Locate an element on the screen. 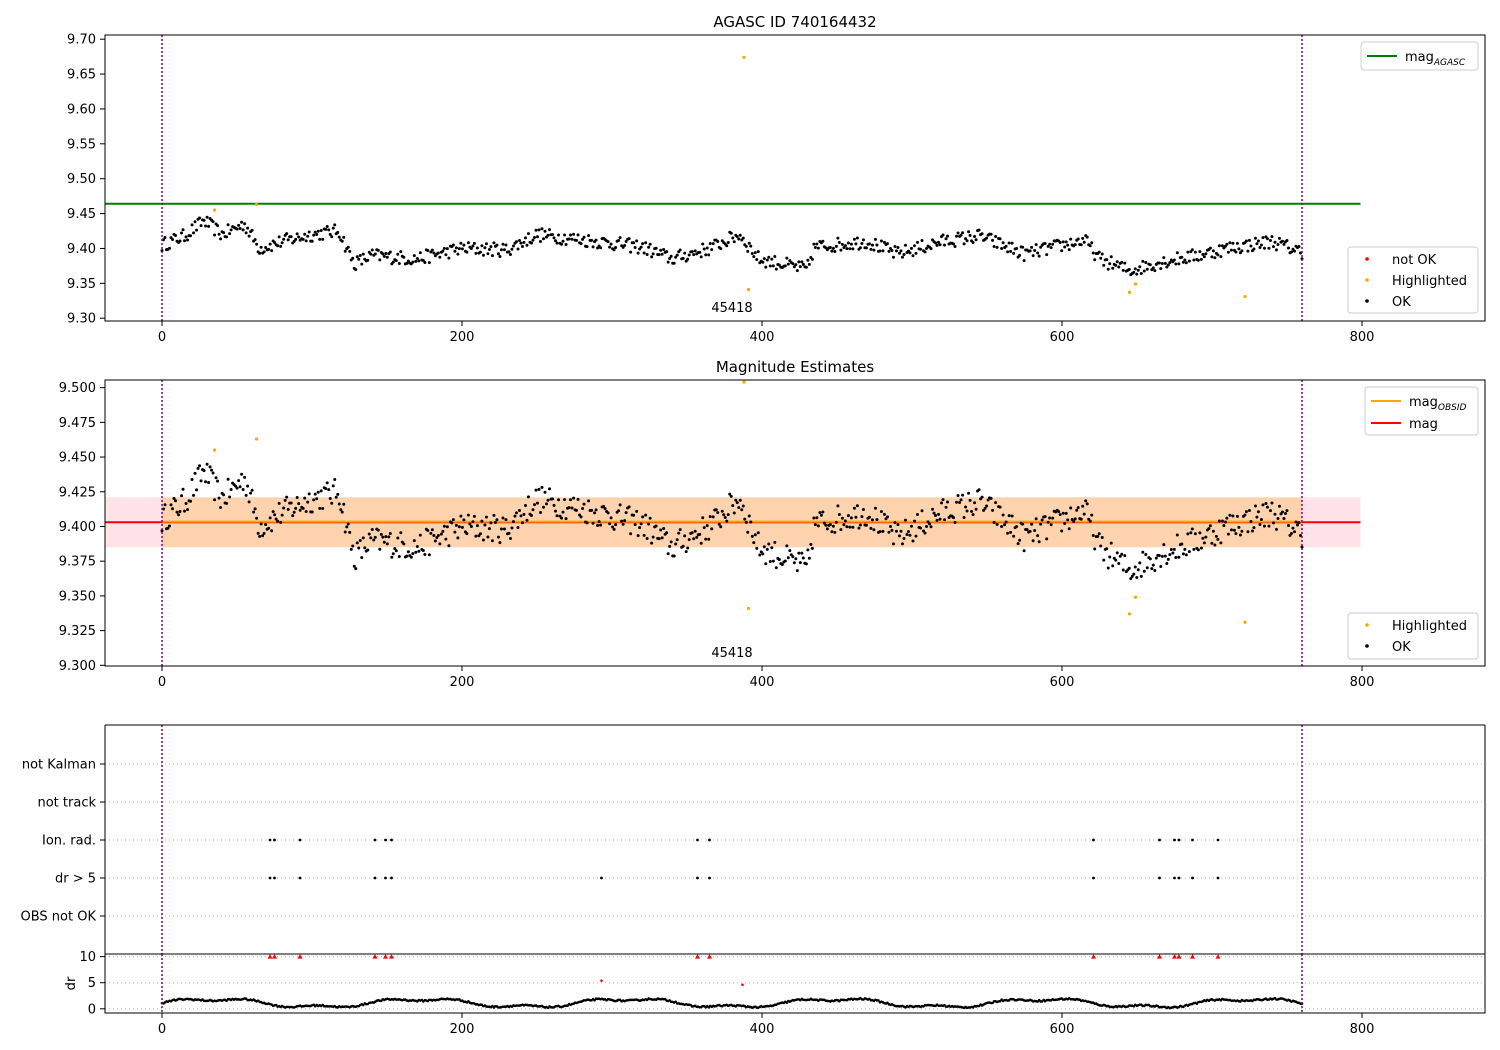 This screenshot has width=1500, height=1050. x-tick-label: 800 is located at coordinates (1362, 682).